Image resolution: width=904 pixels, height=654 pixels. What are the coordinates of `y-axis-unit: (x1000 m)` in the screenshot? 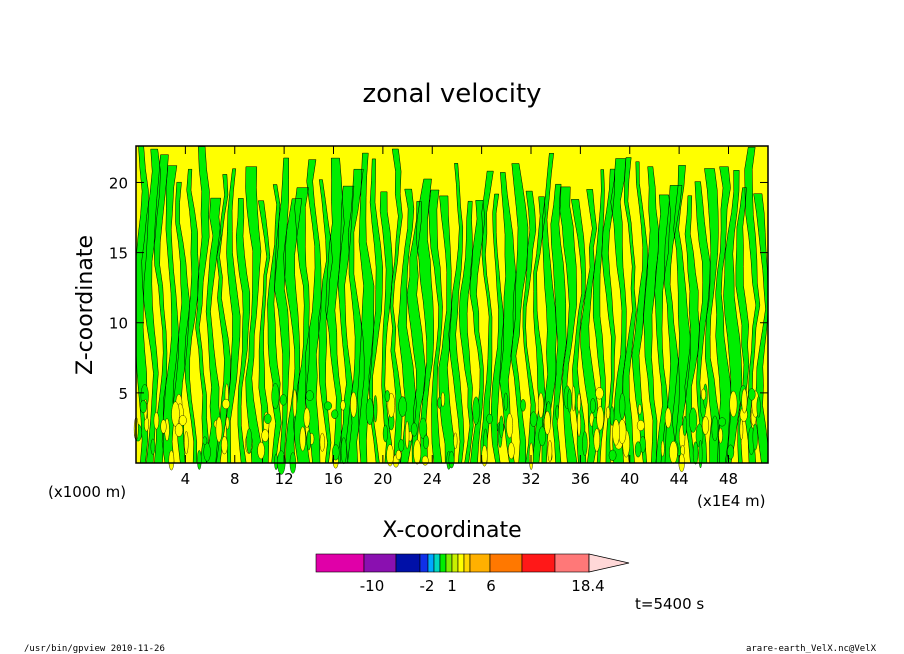 It's located at (87, 492).